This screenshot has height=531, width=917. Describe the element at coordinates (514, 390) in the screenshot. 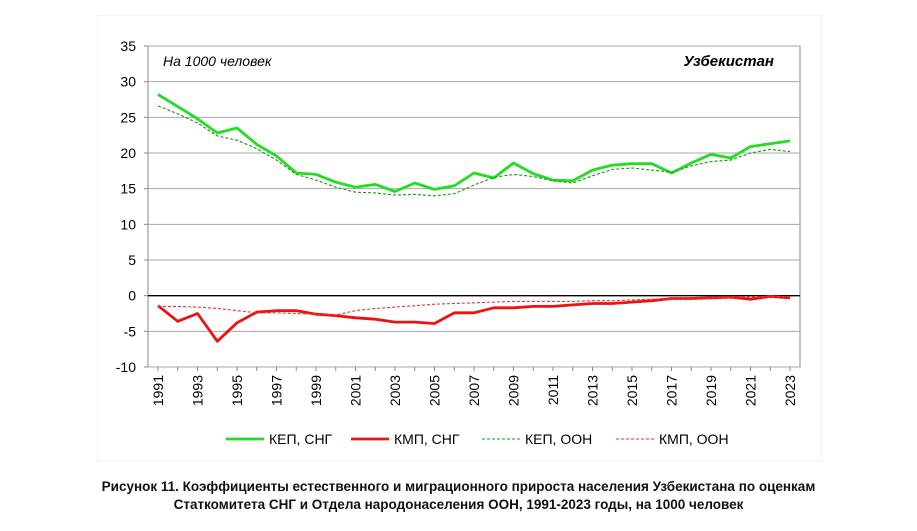

I see `x-tick-label: 2009` at that location.